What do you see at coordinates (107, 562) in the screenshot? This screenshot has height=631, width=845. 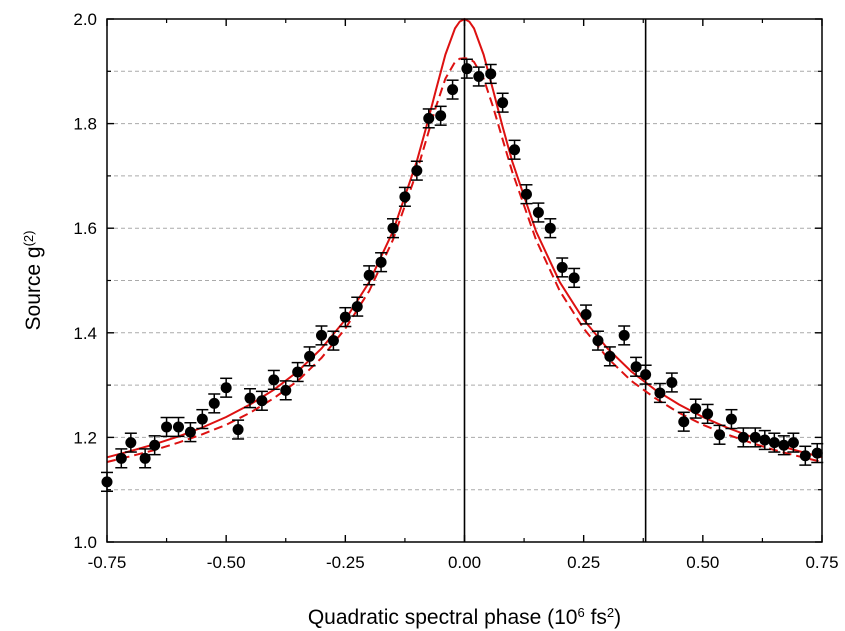 I see `x-tick-label: -0.75` at bounding box center [107, 562].